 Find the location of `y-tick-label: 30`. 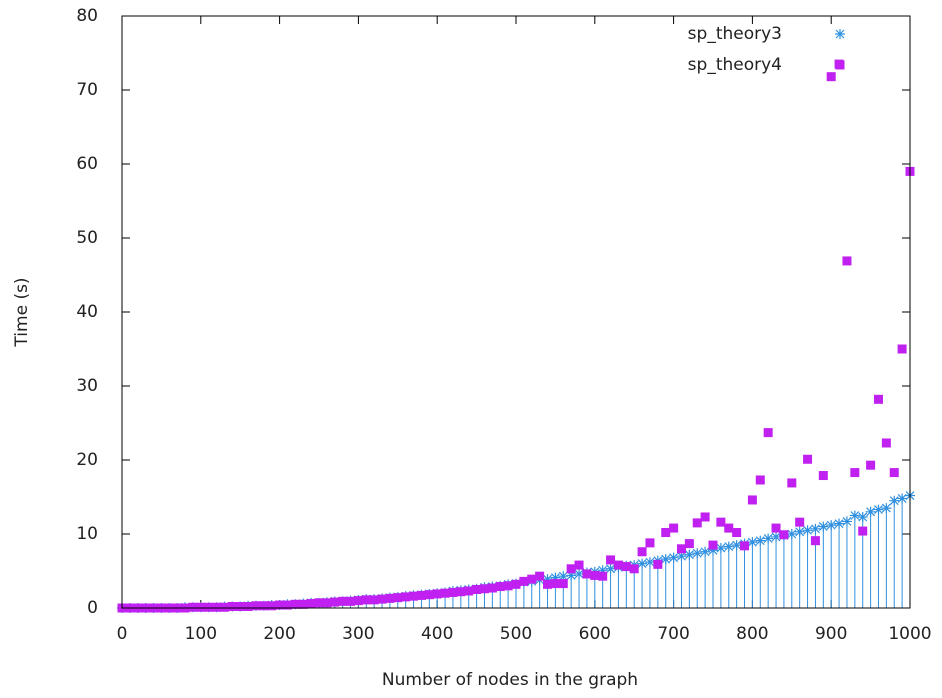

y-tick-label: 30 is located at coordinates (87, 386).